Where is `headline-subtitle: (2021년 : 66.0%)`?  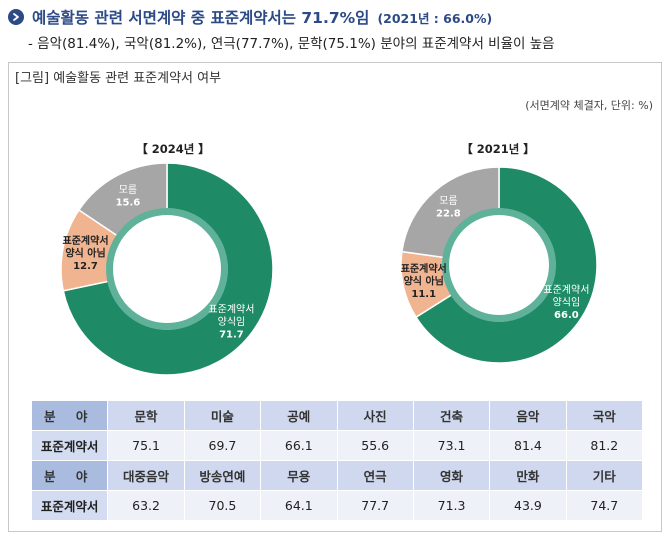 headline-subtitle: (2021년 : 66.0%) is located at coordinates (435, 18).